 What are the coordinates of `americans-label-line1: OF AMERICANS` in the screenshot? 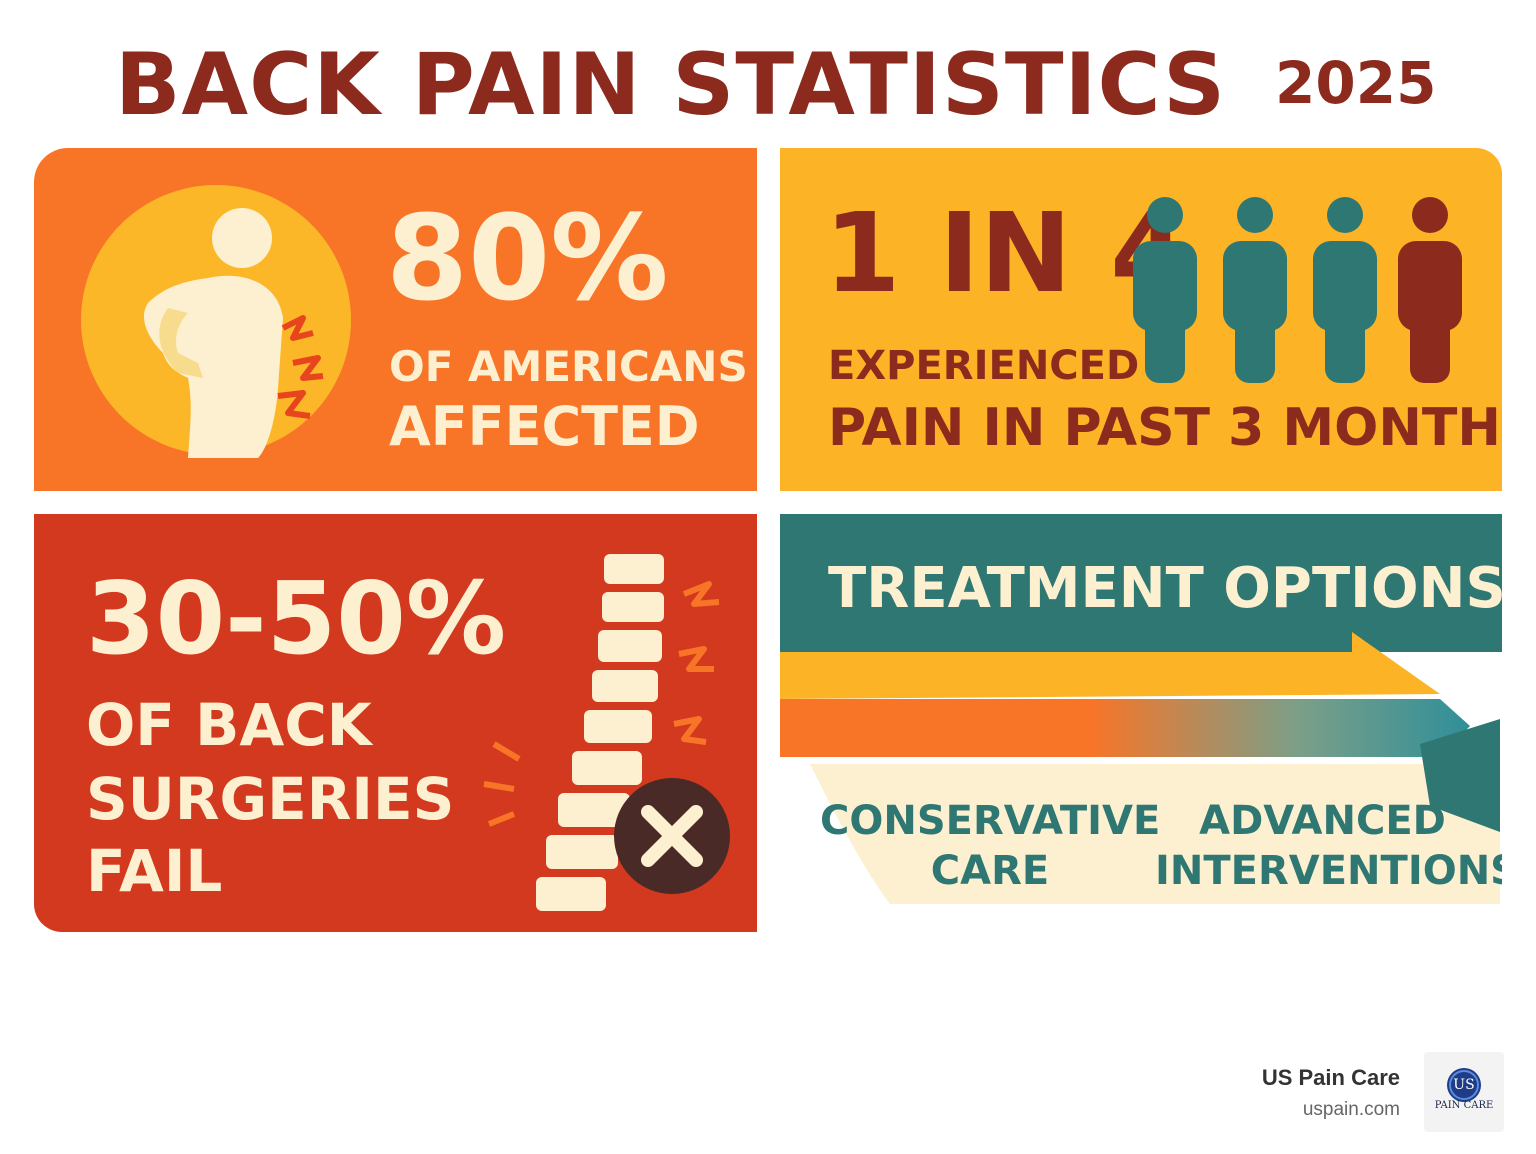 It's located at (568, 366).